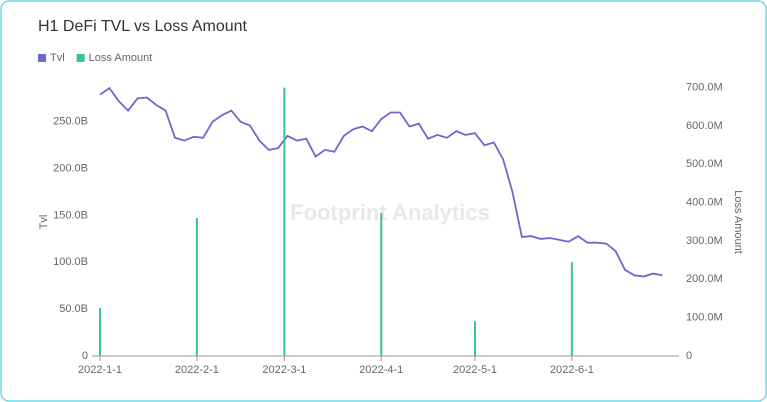 The width and height of the screenshot is (767, 402). Describe the element at coordinates (704, 318) in the screenshot. I see `y2-tick-label: 100.0M` at that location.